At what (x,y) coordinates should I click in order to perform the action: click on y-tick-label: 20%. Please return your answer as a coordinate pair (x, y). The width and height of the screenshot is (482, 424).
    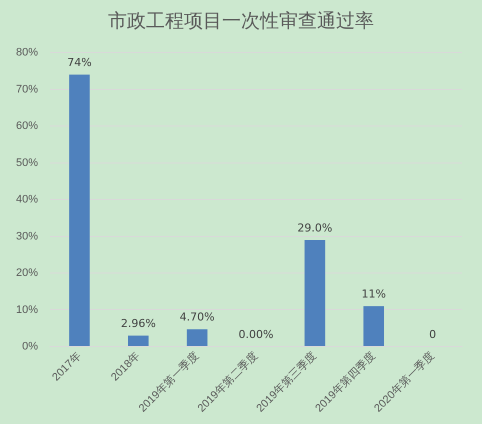
    Looking at the image, I should click on (27, 273).